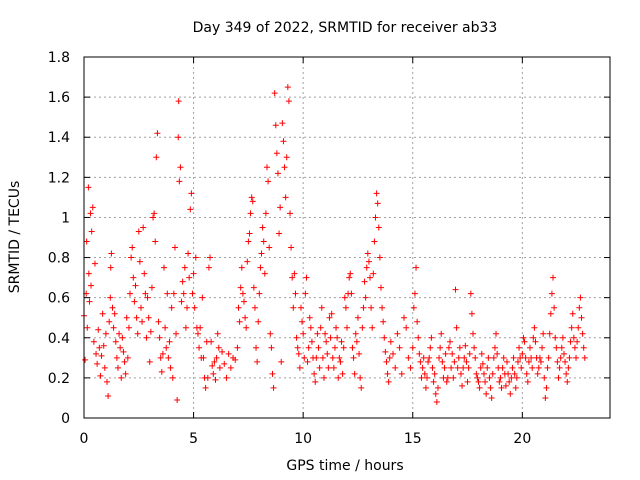 This screenshot has width=640, height=480. I want to click on x-tick-label: 20, so click(522, 439).